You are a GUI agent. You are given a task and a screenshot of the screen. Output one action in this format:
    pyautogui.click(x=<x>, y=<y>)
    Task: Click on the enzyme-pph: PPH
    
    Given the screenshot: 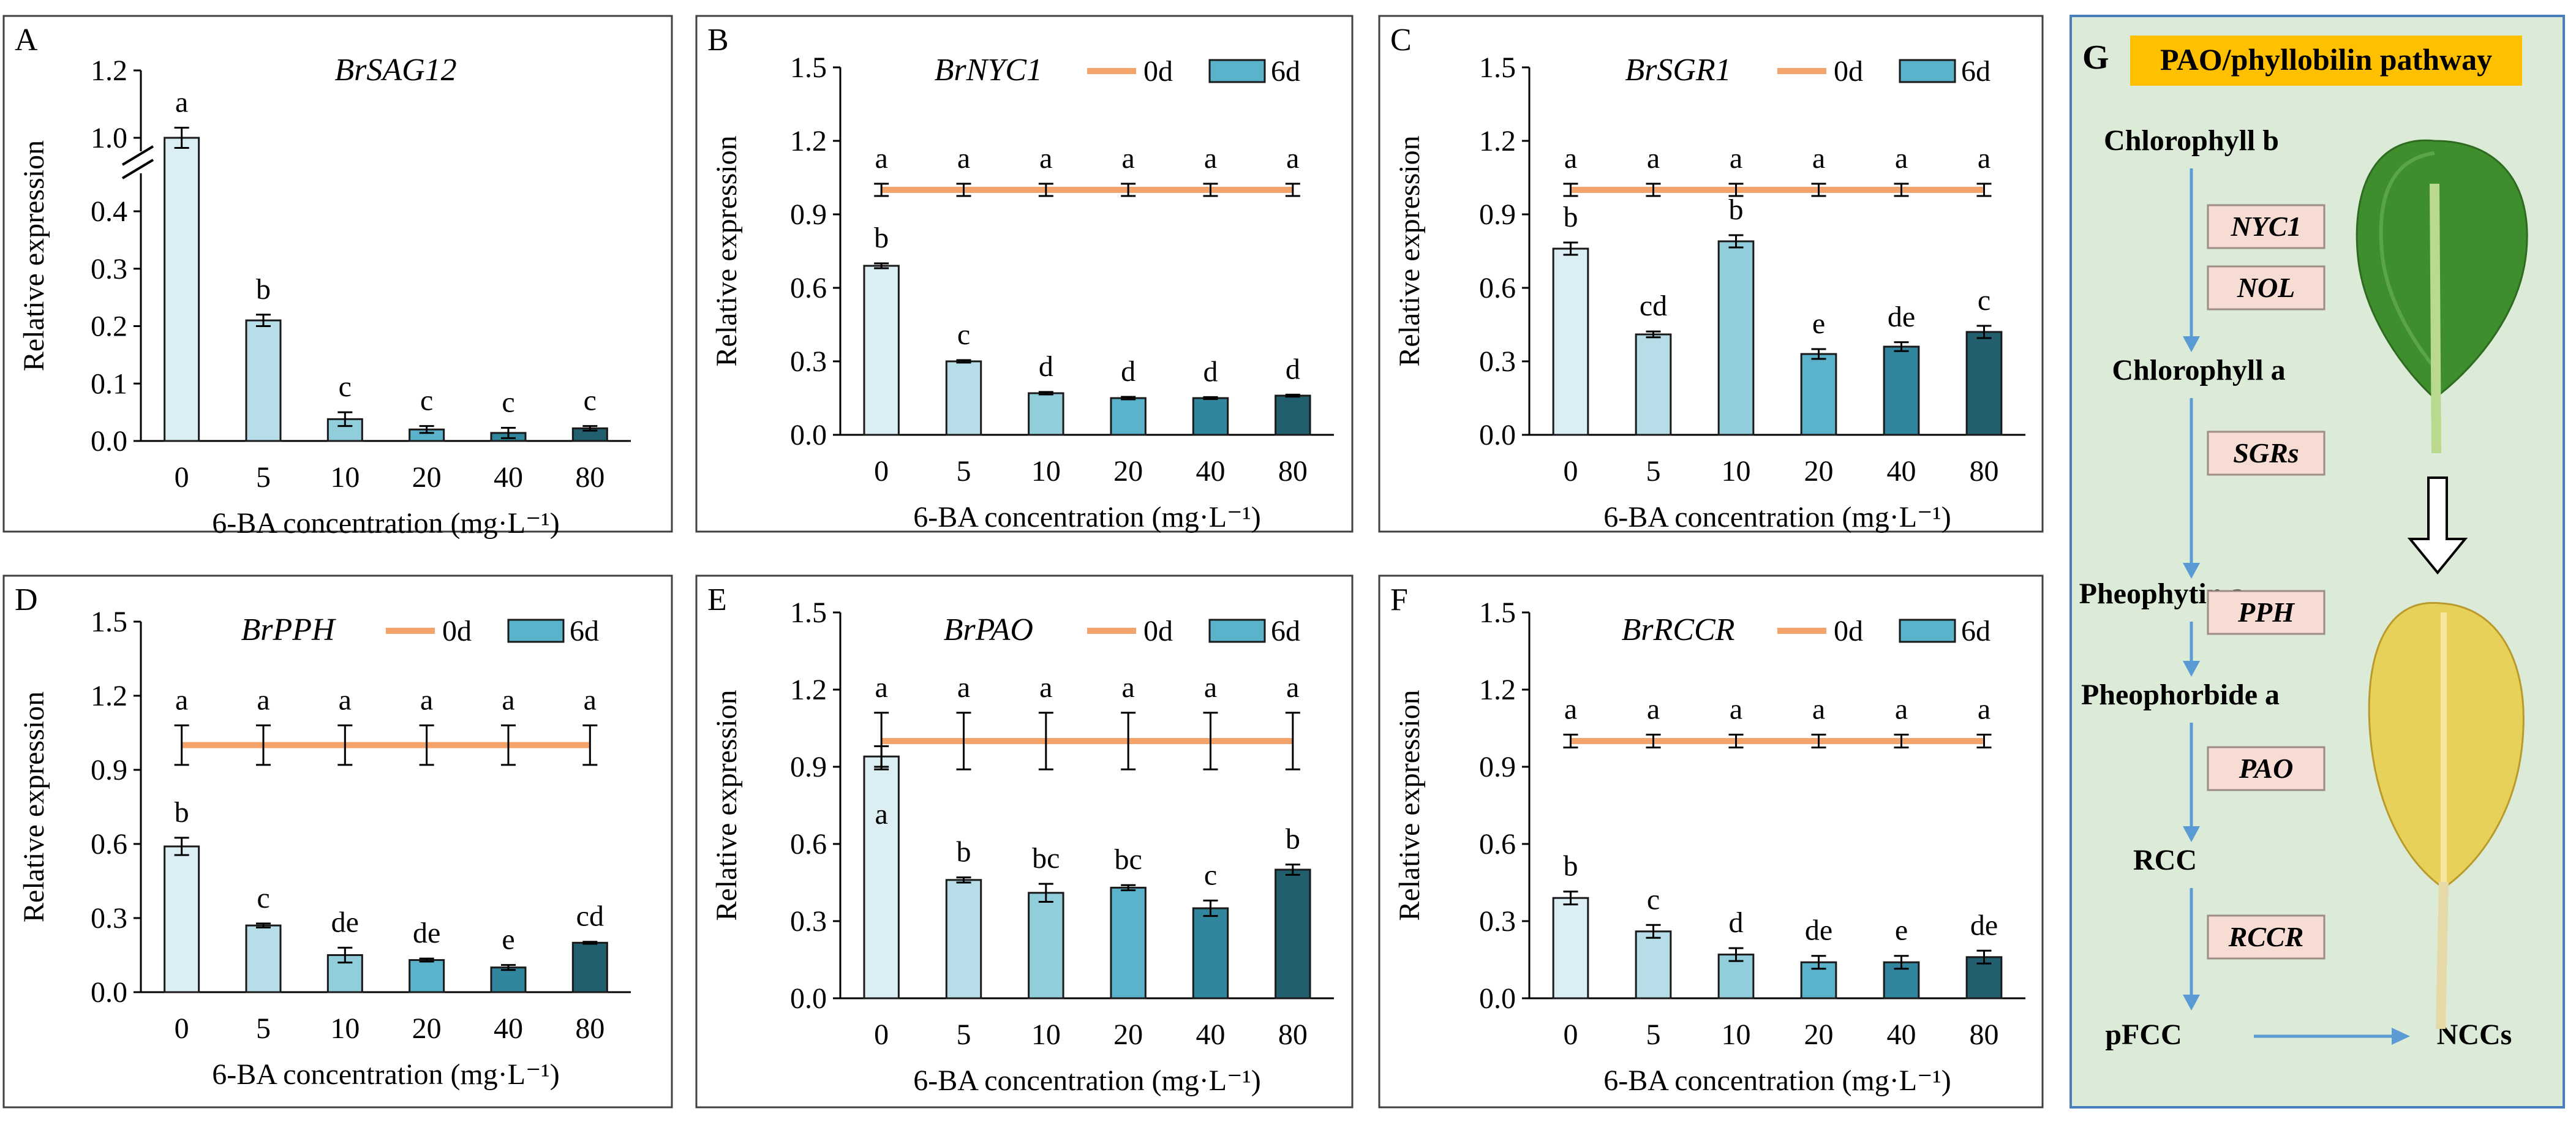 What is the action you would take?
    pyautogui.click(x=2266, y=612)
    